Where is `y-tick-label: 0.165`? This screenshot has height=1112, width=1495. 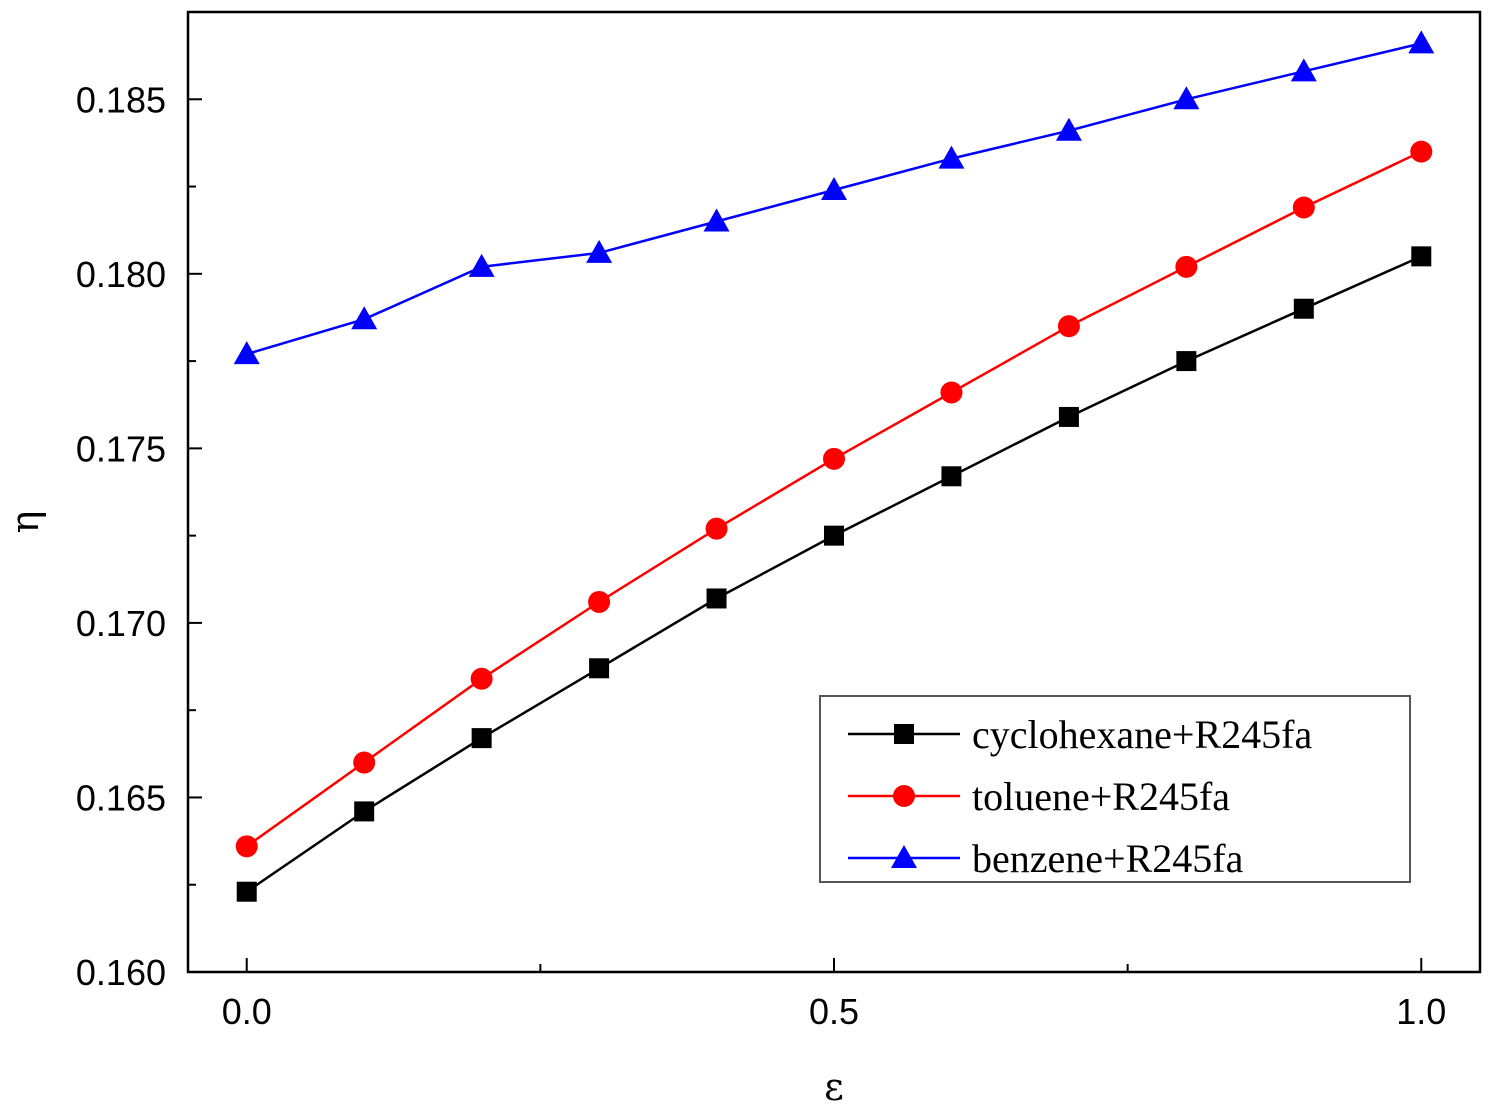 y-tick-label: 0.165 is located at coordinates (121, 797).